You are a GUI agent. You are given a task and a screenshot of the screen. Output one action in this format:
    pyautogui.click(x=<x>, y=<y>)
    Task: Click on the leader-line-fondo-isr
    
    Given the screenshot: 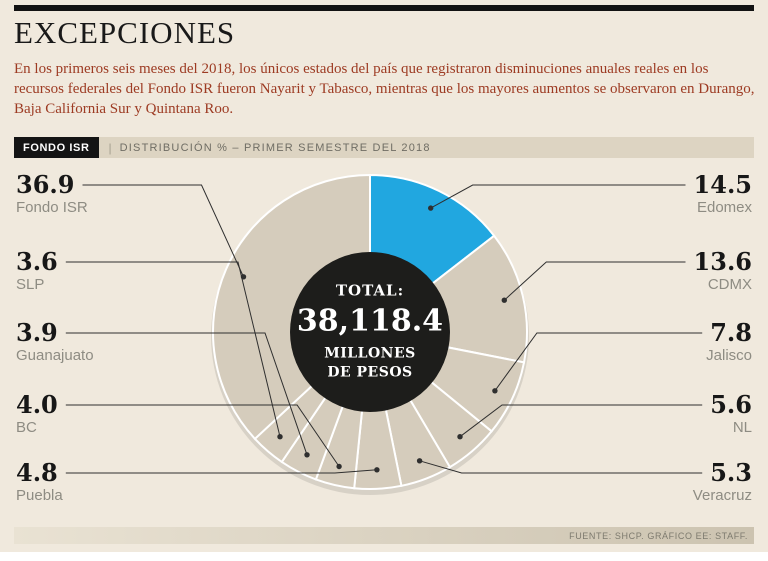 What is the action you would take?
    pyautogui.click(x=163, y=231)
    